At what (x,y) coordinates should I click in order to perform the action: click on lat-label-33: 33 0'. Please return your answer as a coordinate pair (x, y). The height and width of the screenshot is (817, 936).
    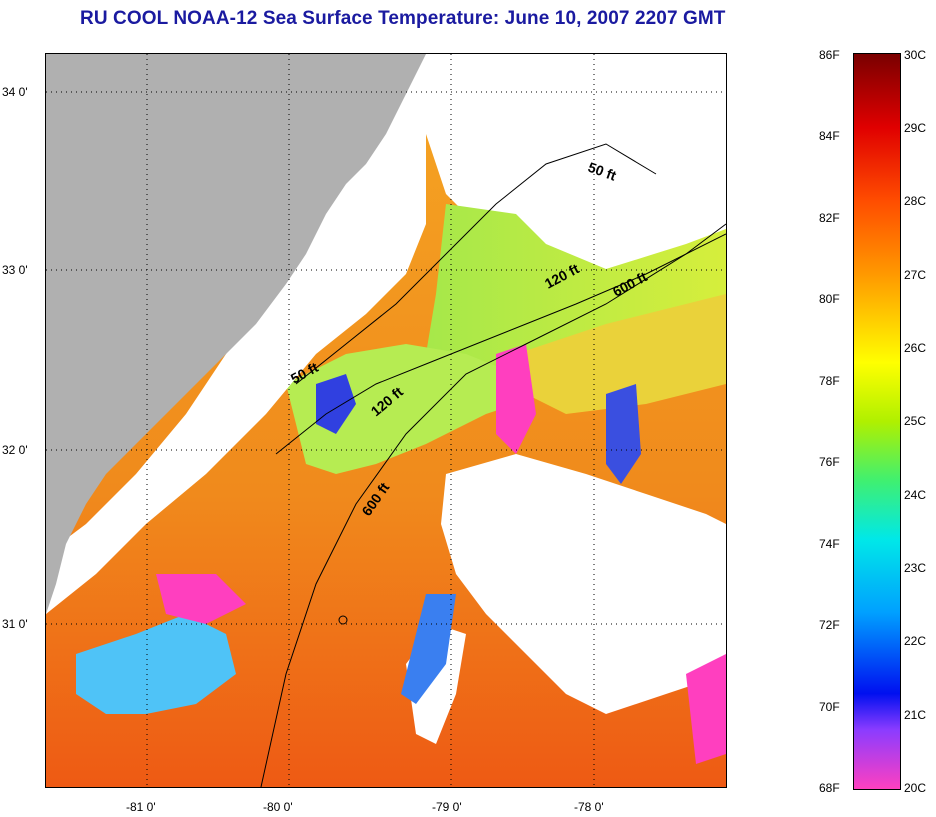
    Looking at the image, I should click on (15, 270).